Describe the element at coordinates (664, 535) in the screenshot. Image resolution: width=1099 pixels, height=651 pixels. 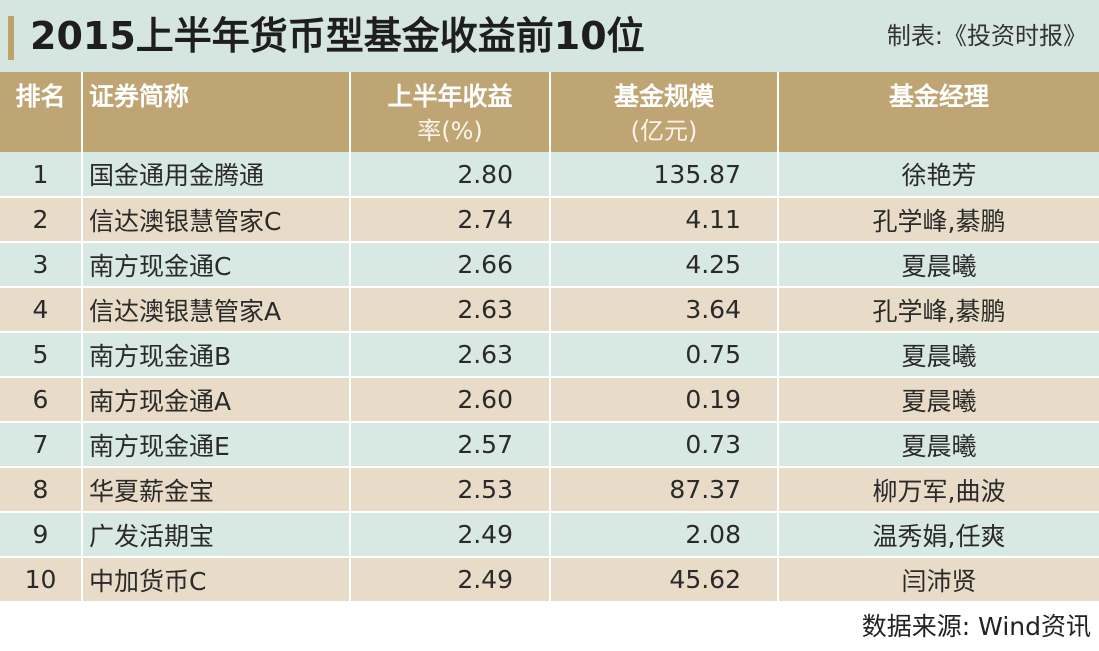
I see `cell-size: 2.08` at that location.